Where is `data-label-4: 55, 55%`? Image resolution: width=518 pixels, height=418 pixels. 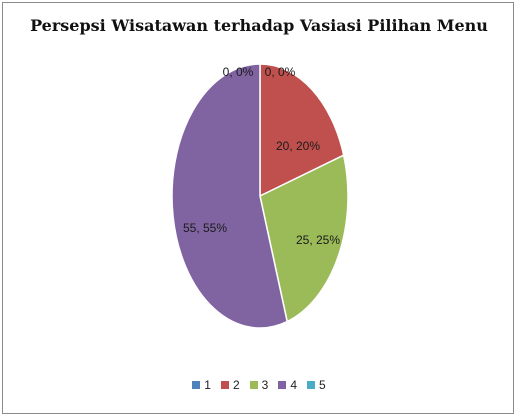 data-label-4: 55, 55% is located at coordinates (205, 228).